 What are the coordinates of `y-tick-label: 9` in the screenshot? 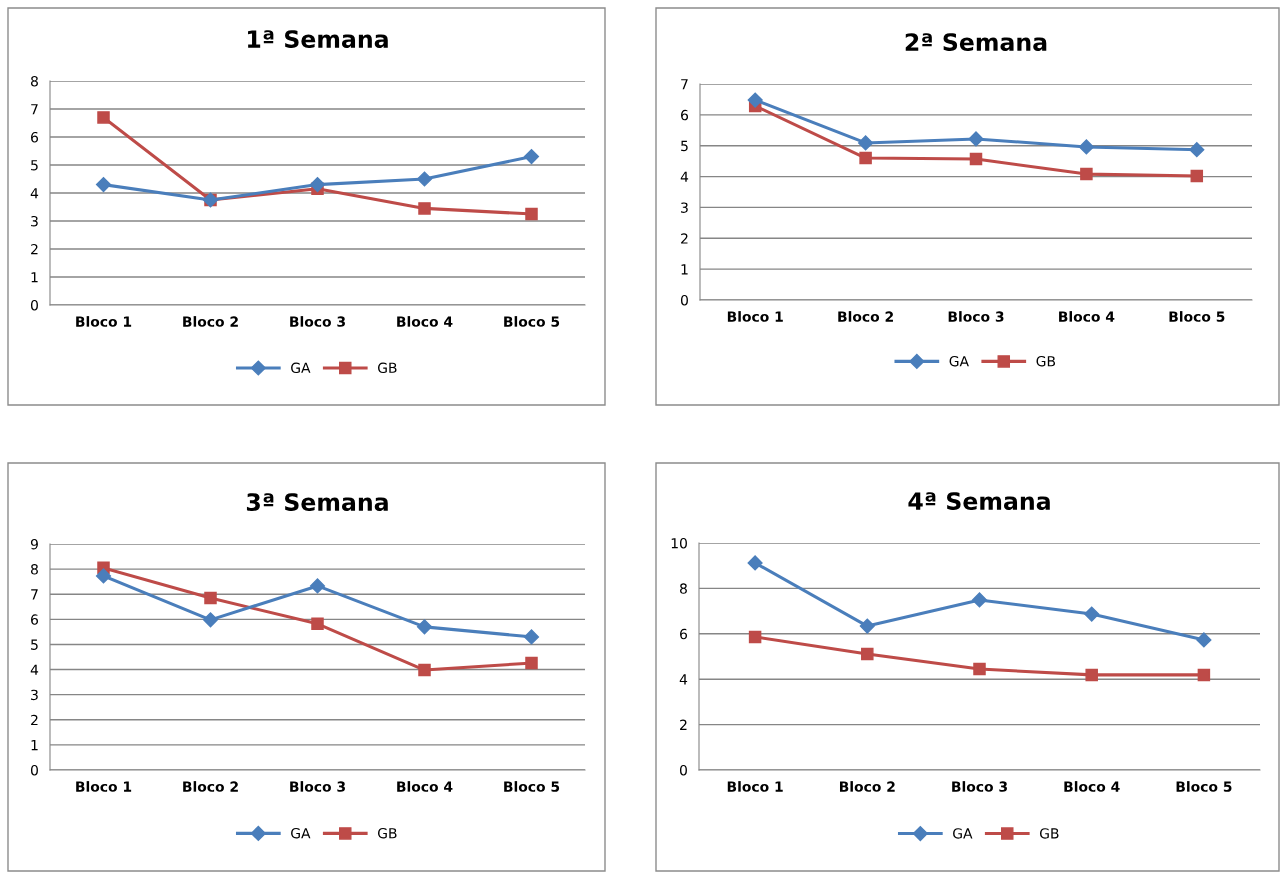 It's located at (34, 544).